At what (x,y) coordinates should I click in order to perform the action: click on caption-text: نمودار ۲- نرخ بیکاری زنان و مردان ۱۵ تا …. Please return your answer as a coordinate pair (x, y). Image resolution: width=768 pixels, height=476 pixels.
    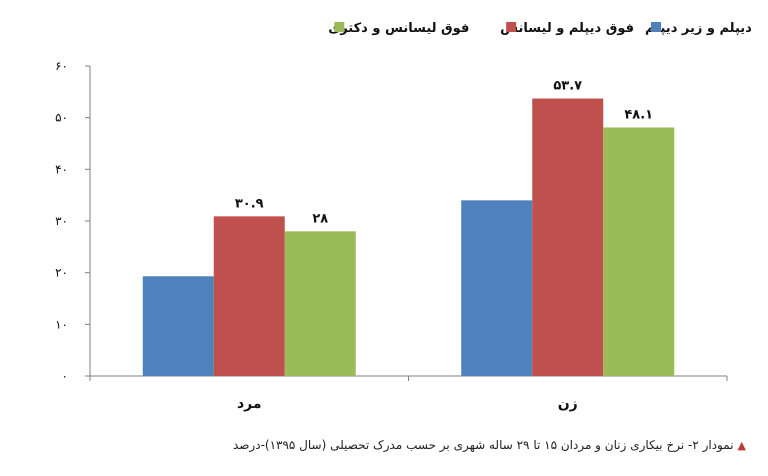
    Looking at the image, I should click on (483, 445).